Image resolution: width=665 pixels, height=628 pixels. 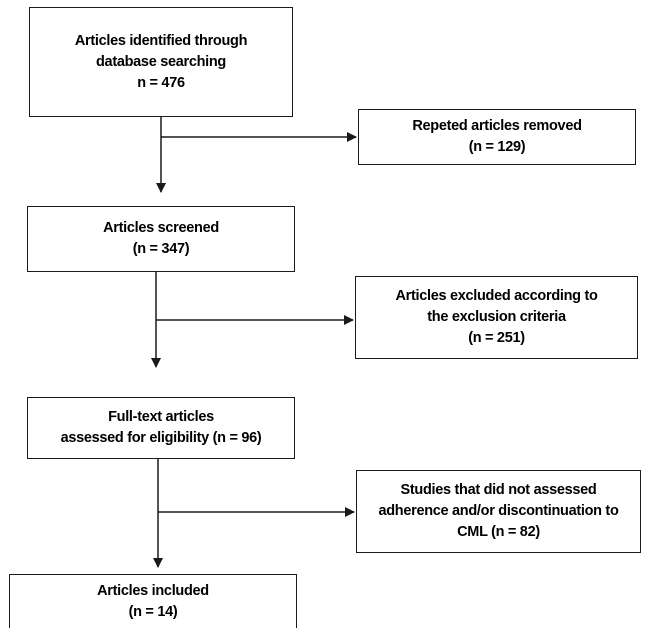 I want to click on box-not-assessed-line-2: adherence and/or discontinuation to, so click(x=498, y=511).